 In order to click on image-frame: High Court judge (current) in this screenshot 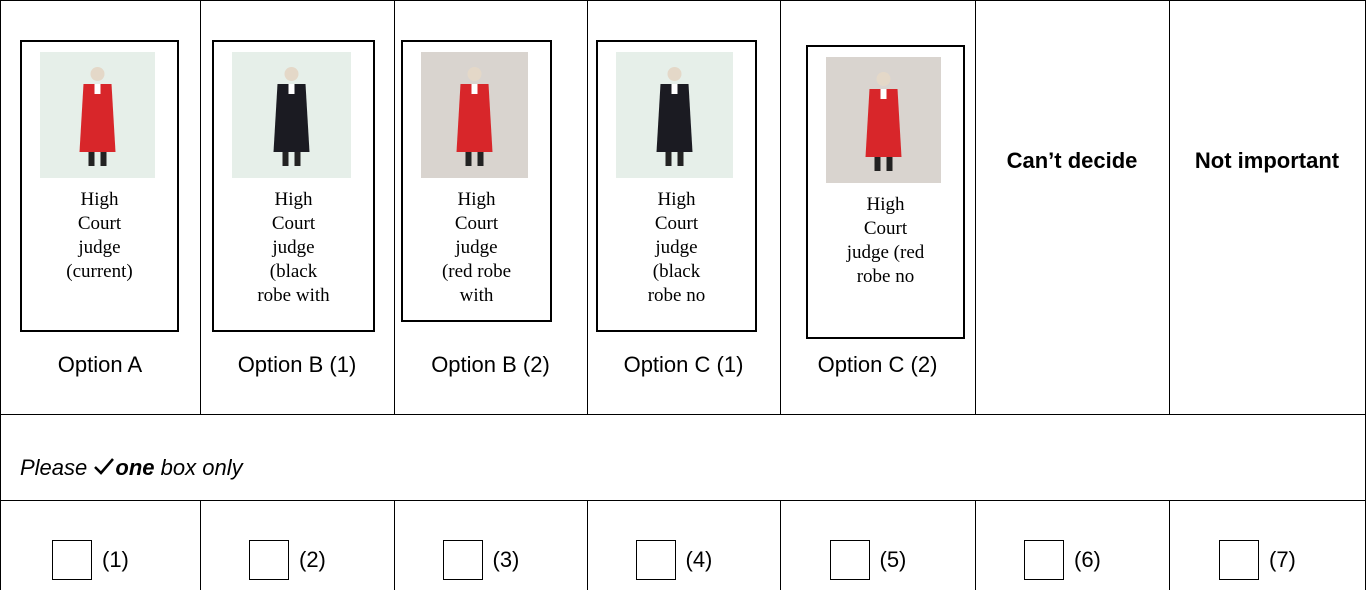, I will do `click(99, 186)`.